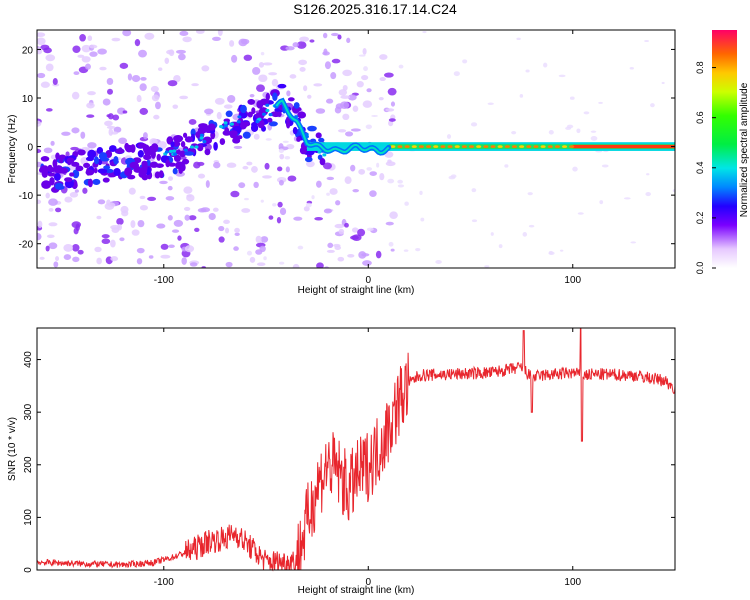  Describe the element at coordinates (368, 582) in the screenshot. I see `x-tick-label: 0` at that location.